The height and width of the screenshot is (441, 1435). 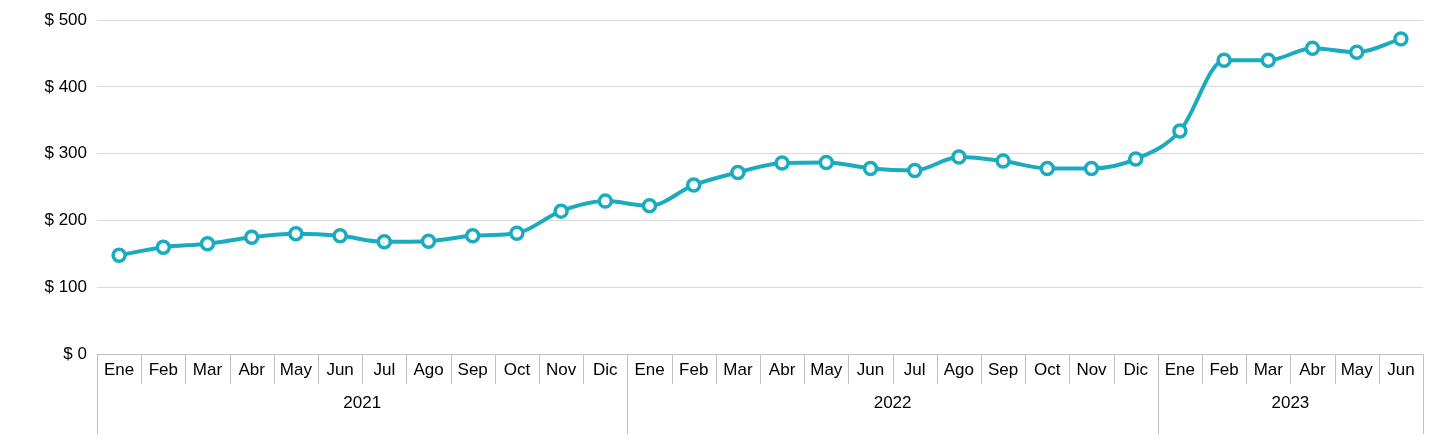 I want to click on text: 2023, so click(x=1290, y=402).